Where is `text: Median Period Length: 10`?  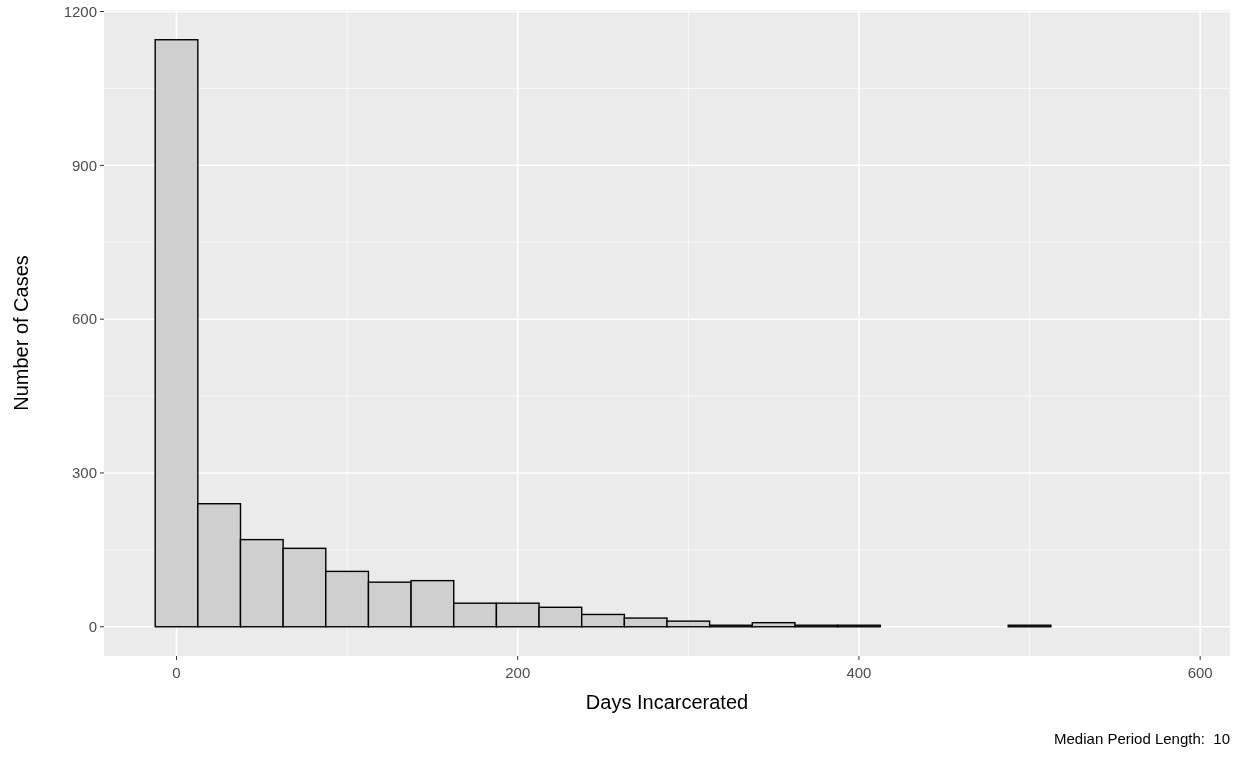 text: Median Period Length: 10 is located at coordinates (1142, 738).